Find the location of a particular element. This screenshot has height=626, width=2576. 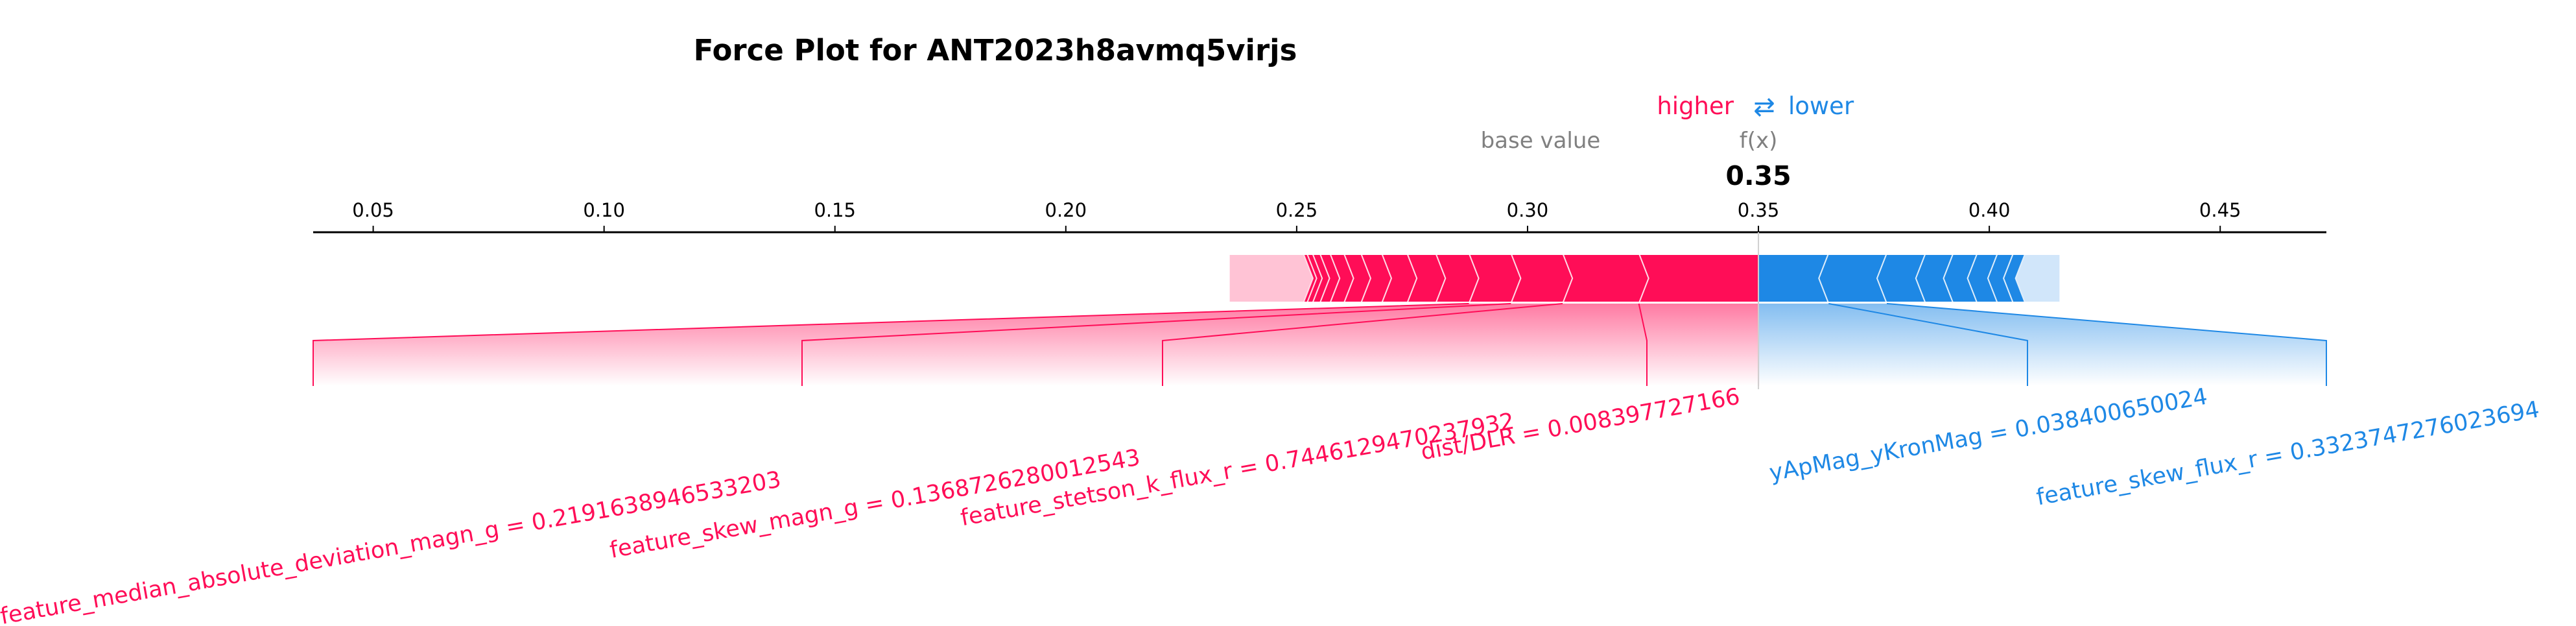

x-tick-label: 0.15 is located at coordinates (835, 210).